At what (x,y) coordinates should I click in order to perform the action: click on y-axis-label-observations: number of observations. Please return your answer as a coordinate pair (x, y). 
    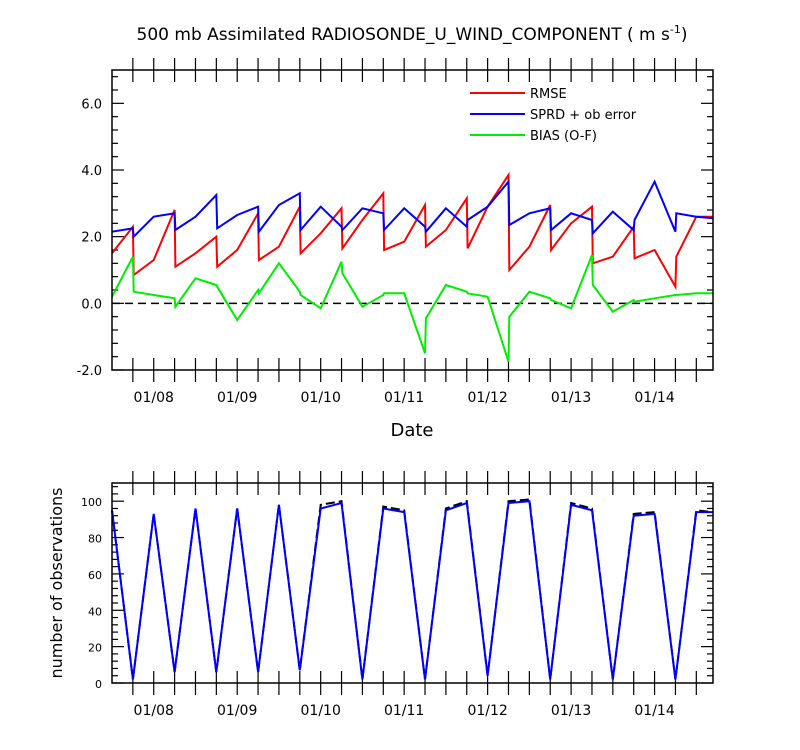
    Looking at the image, I should click on (56, 583).